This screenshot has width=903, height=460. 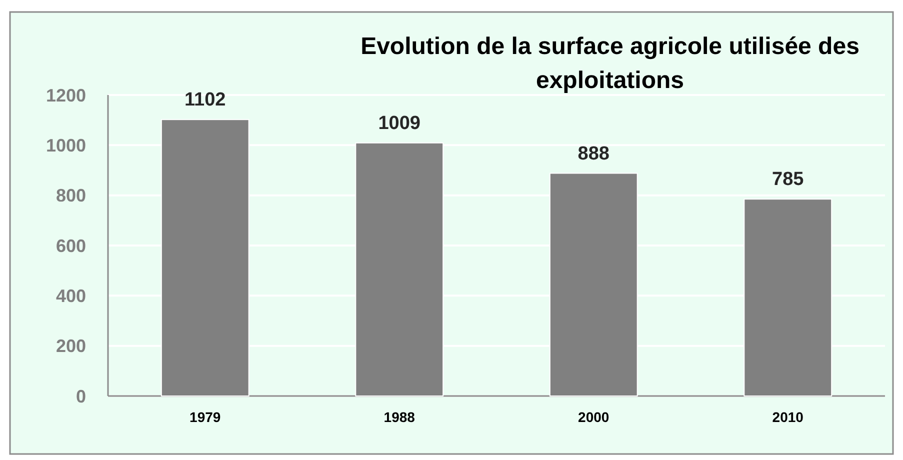 What do you see at coordinates (610, 63) in the screenshot?
I see `chart-title: Evolution de la surface agricole utilisée des exploitations` at bounding box center [610, 63].